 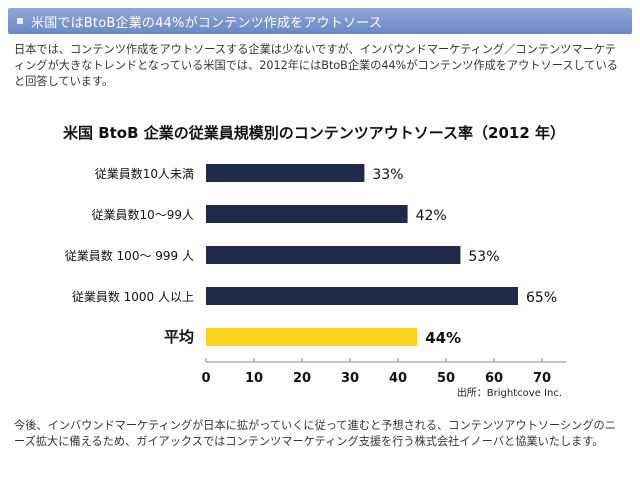 What do you see at coordinates (142, 214) in the screenshot?
I see `category-label: 従業員数10～99人` at bounding box center [142, 214].